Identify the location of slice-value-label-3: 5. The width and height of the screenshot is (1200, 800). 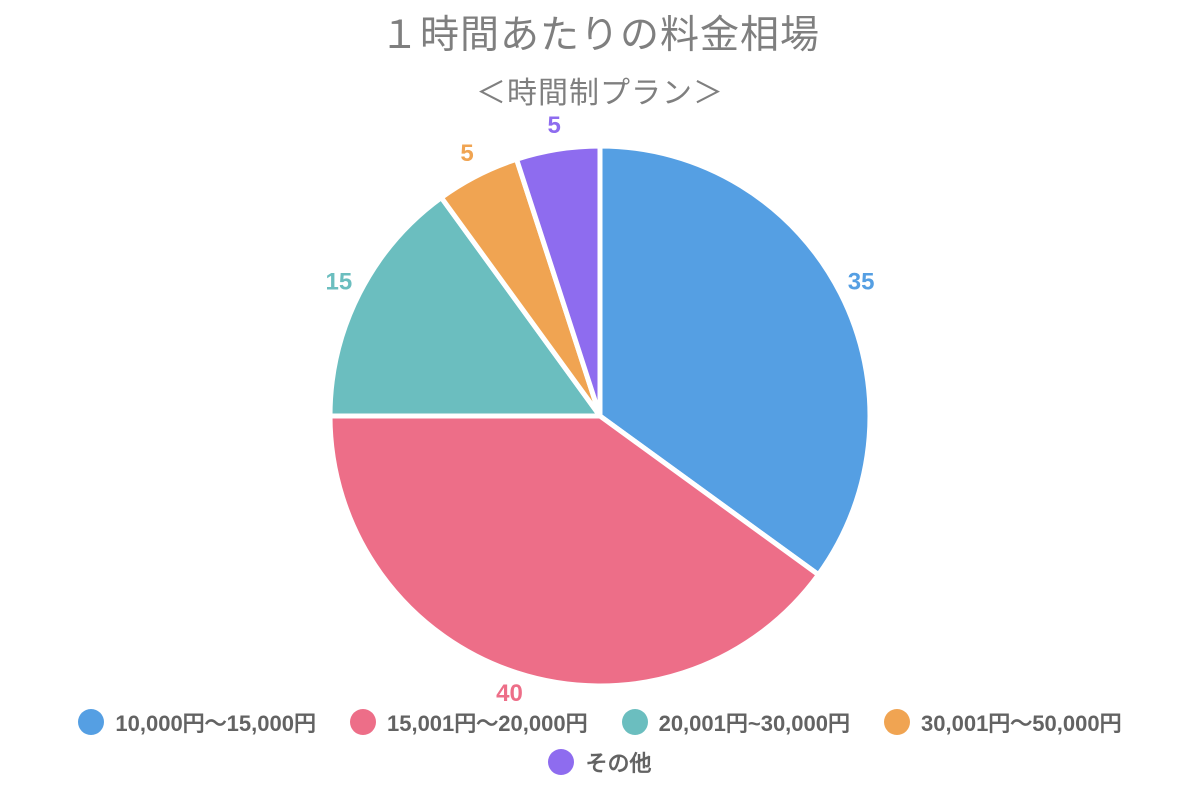
(466, 153).